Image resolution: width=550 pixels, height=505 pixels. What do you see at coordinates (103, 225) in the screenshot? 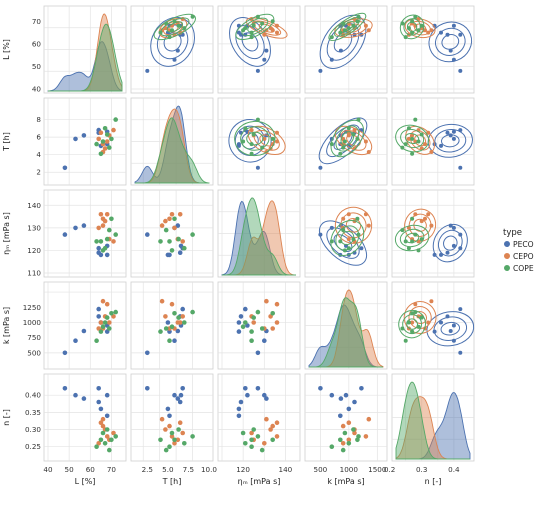
I see `point-cepo-eta-L` at bounding box center [103, 225].